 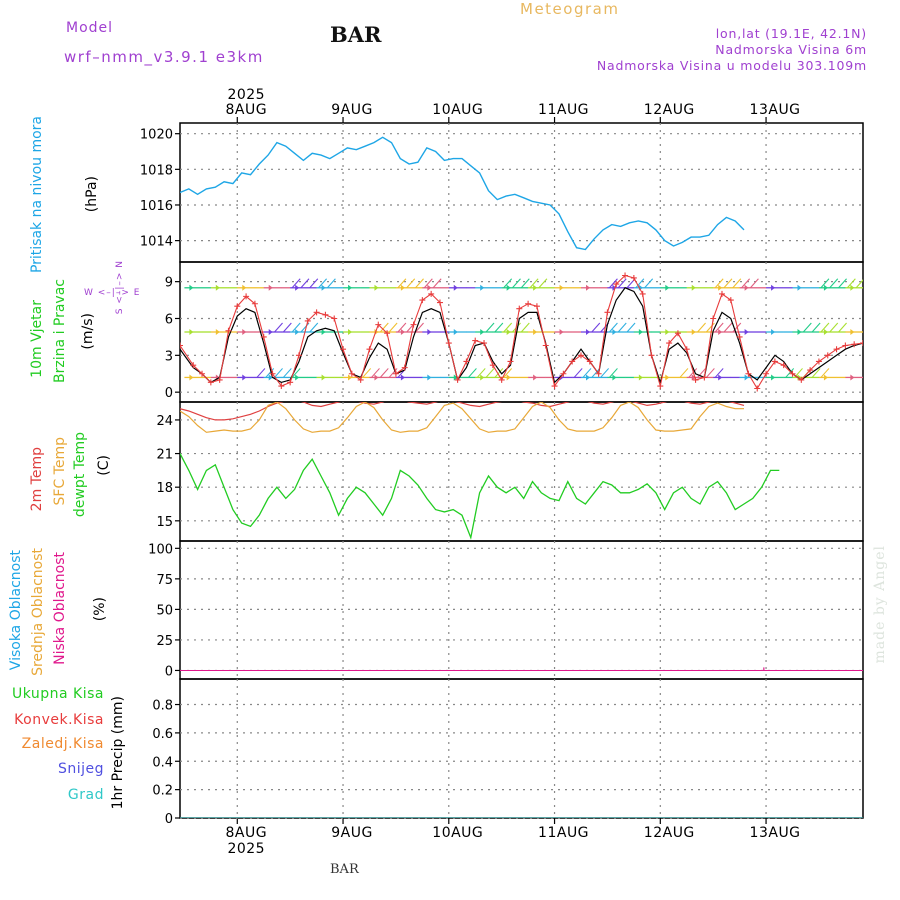 I want to click on ytick-label-0: 1018, so click(x=156, y=170).